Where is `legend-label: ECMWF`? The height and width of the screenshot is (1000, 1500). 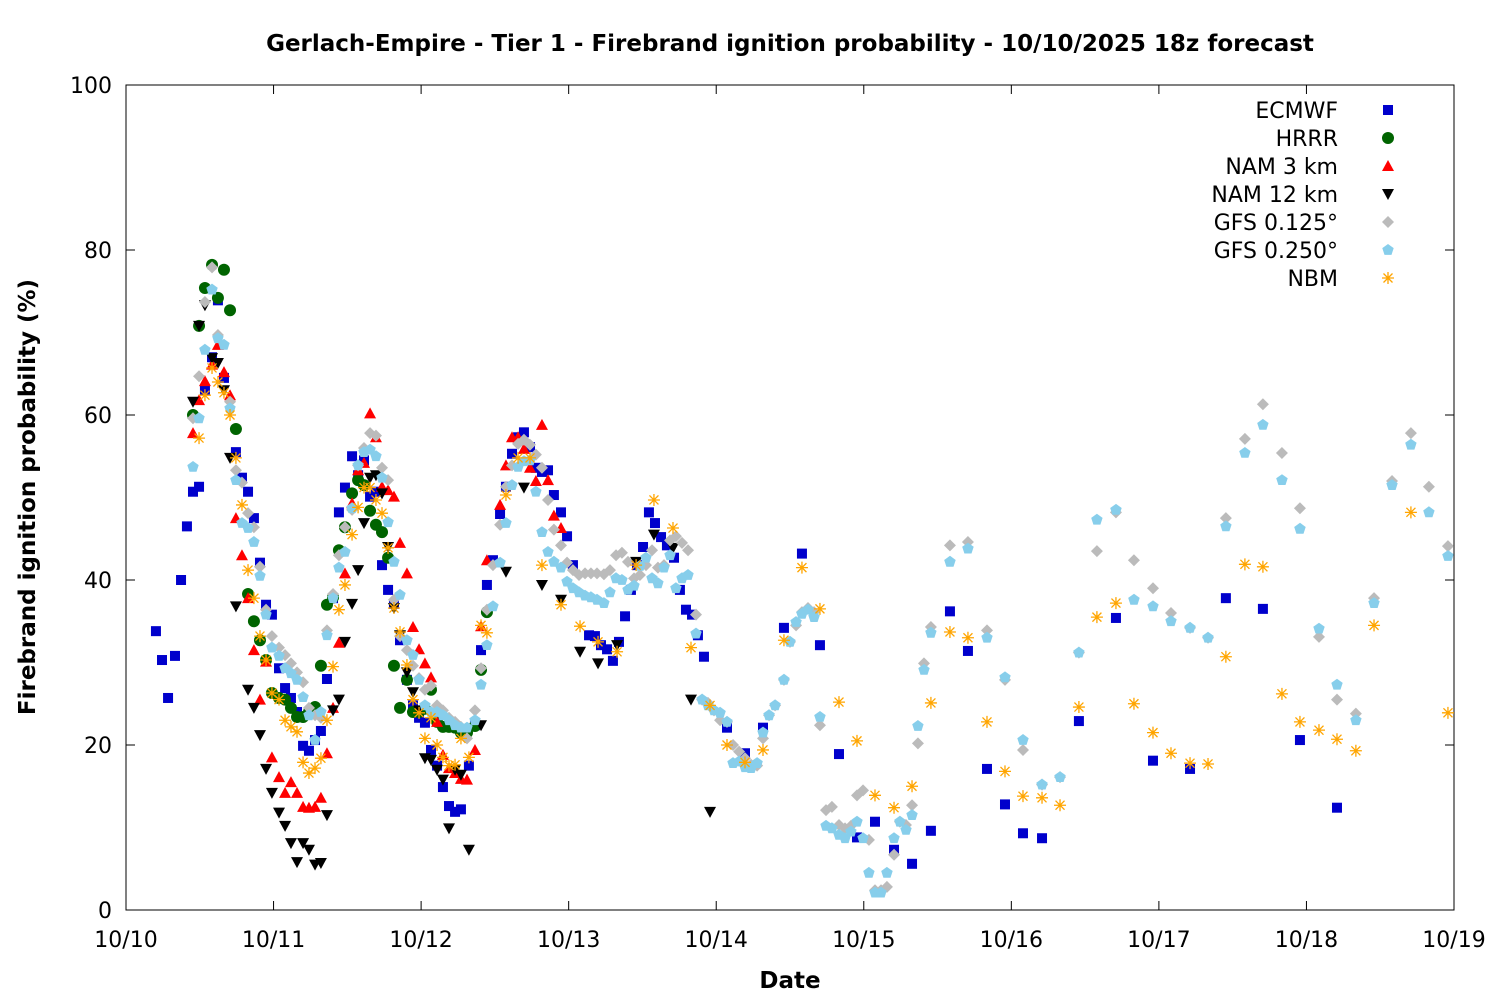
legend-label: ECMWF is located at coordinates (1296, 111).